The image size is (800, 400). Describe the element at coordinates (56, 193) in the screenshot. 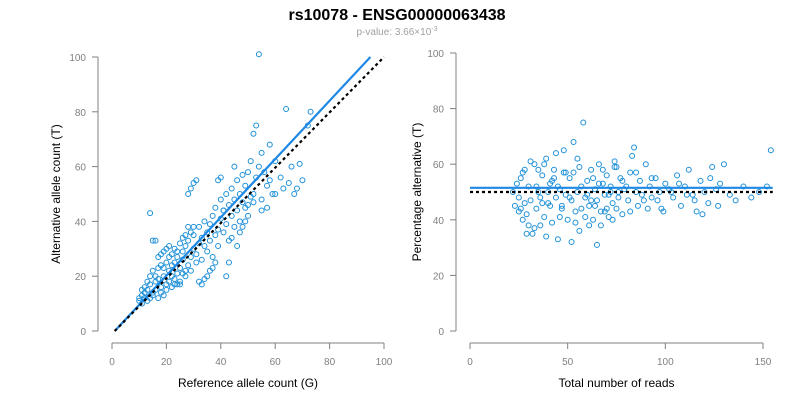

I see `y-axis-title: Alternative allele count (T)` at that location.